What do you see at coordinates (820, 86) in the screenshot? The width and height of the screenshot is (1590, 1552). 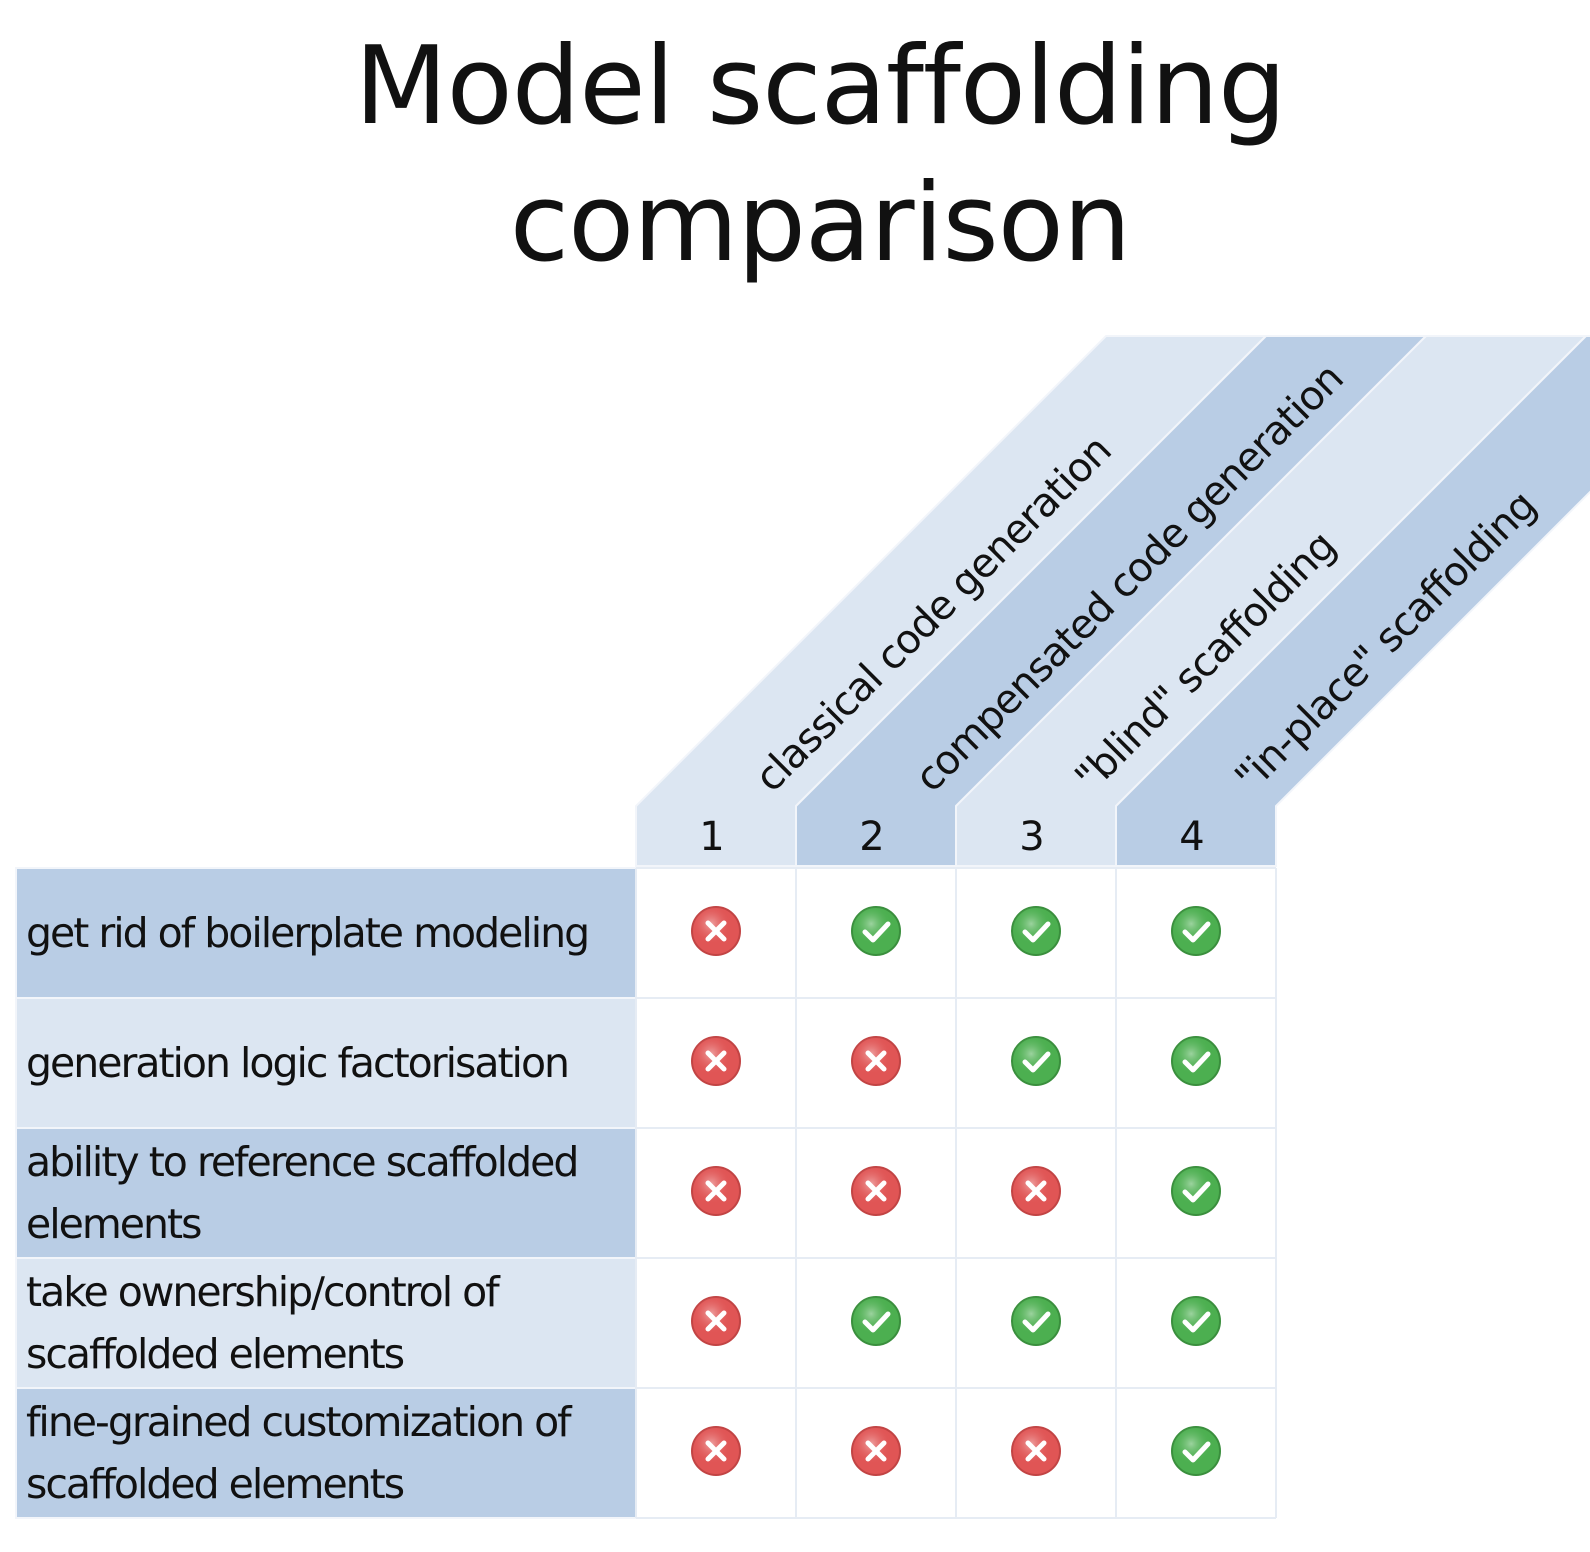 I see `title-line-1: Model scaffolding` at bounding box center [820, 86].